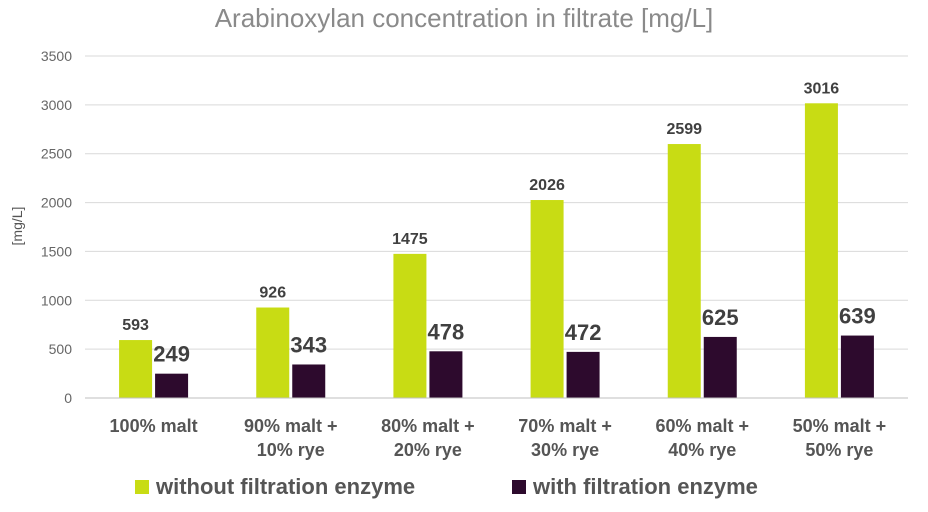 This screenshot has height=512, width=928. I want to click on x-tick-line: 50% malt +, so click(840, 426).